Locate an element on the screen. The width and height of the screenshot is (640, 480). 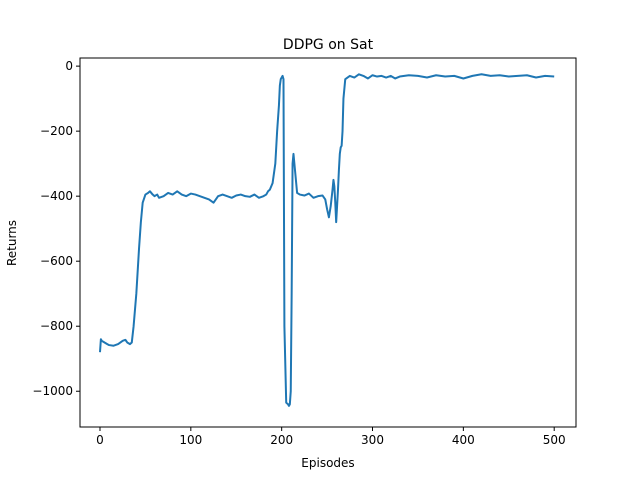
x-tick-label: 0 is located at coordinates (100, 440).